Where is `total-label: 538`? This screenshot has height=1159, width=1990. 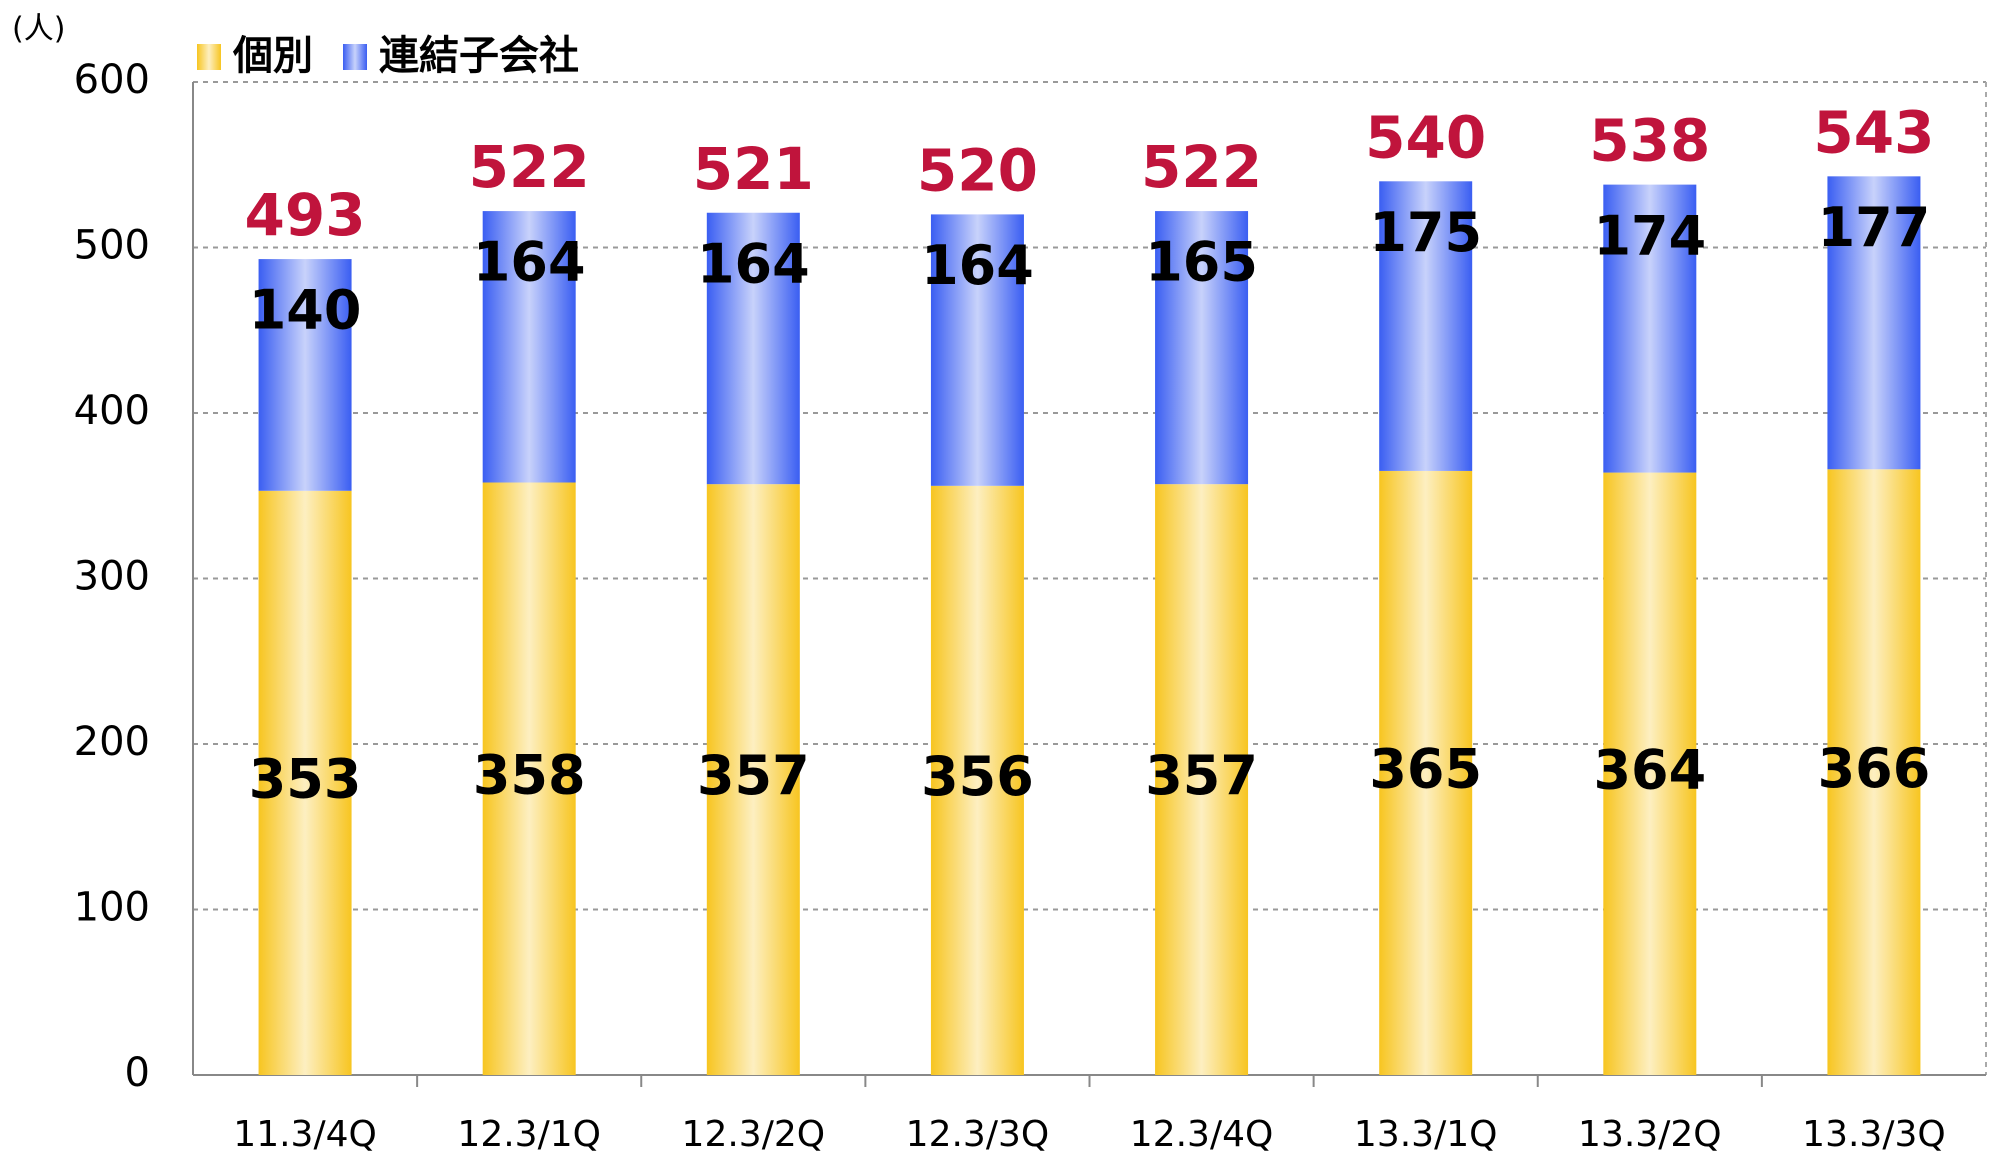 total-label: 538 is located at coordinates (1649, 141).